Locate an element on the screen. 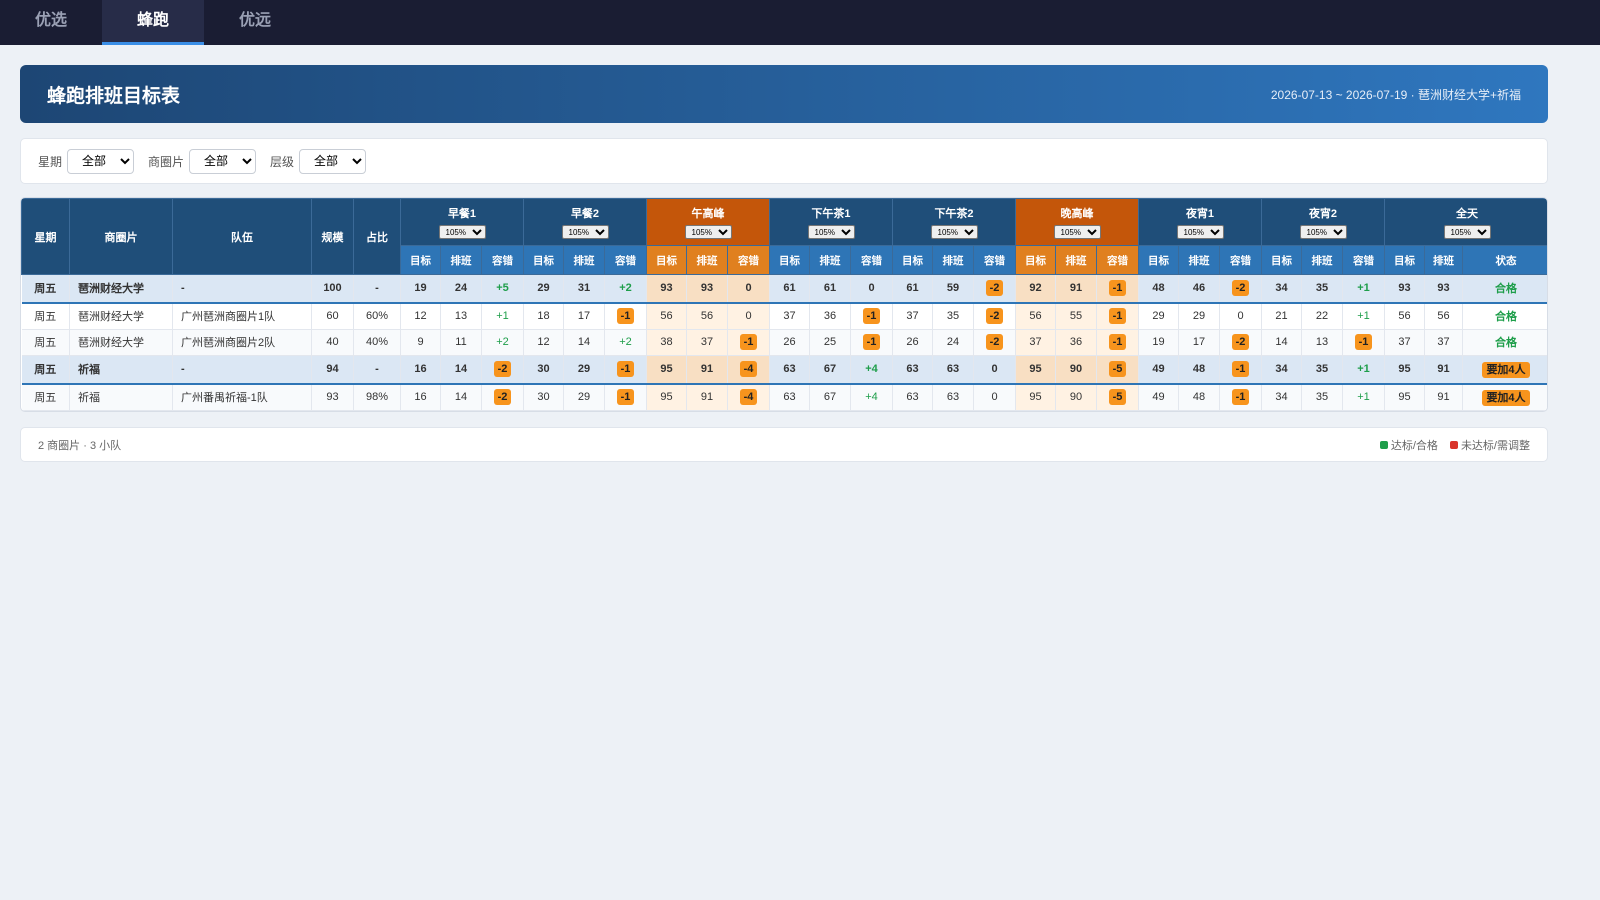 The width and height of the screenshot is (1600, 900). table-cell: 9 is located at coordinates (420, 342).